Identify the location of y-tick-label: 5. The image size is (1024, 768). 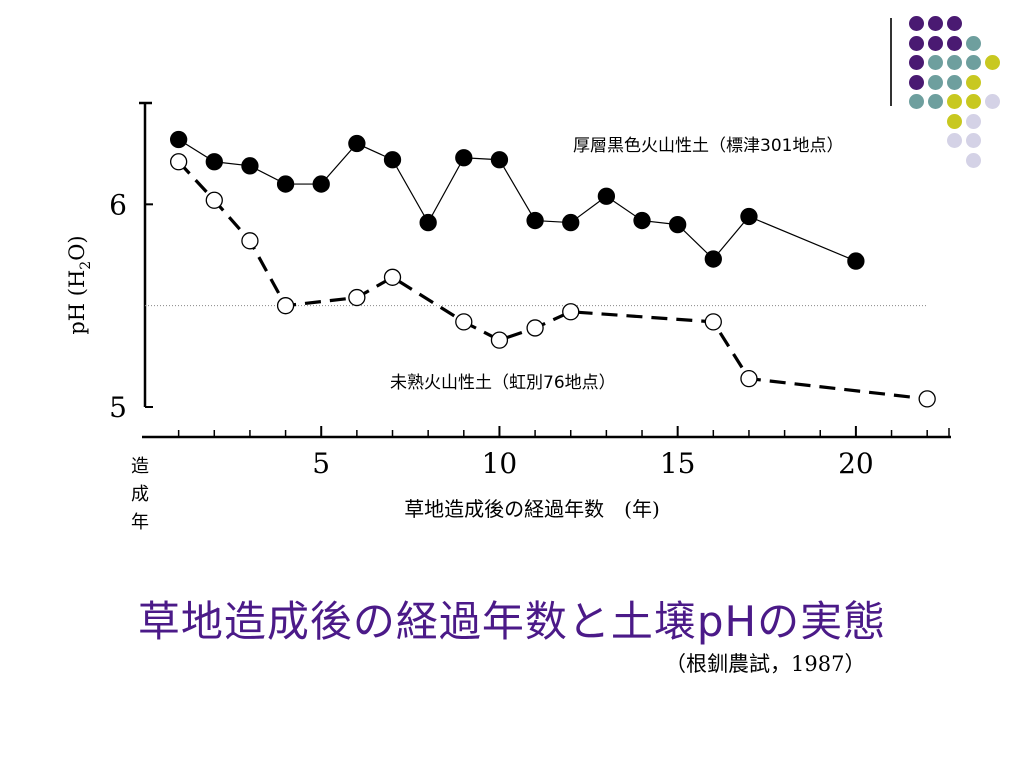
(118, 407).